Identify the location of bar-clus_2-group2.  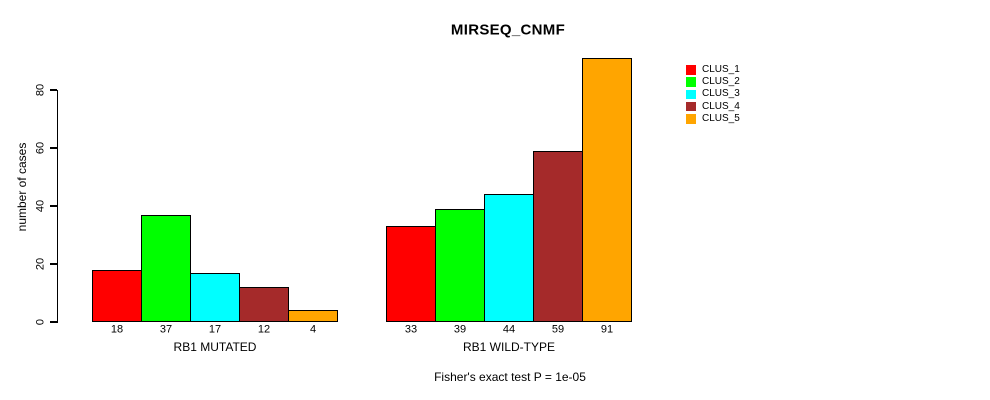
(460, 265).